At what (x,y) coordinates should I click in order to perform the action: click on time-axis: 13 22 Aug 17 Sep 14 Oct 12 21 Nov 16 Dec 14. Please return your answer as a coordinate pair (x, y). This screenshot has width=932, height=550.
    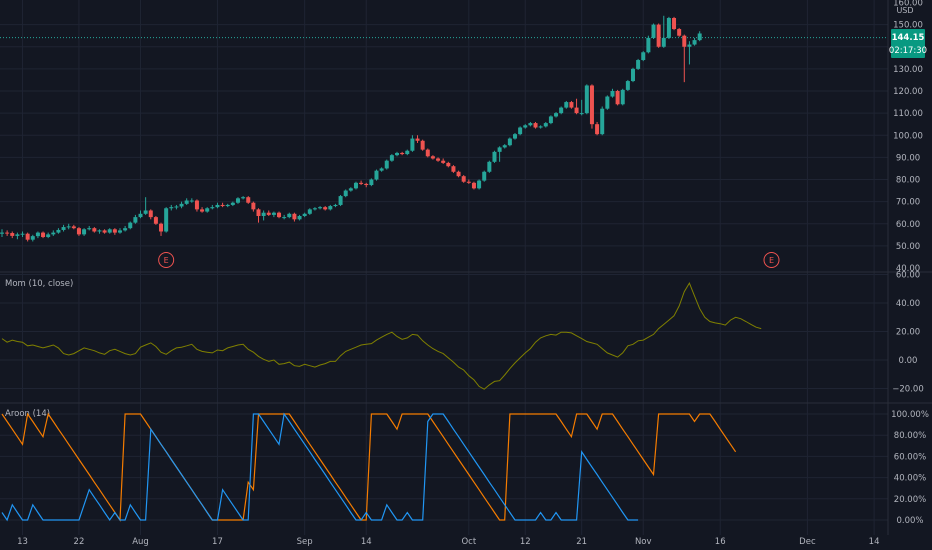
    Looking at the image, I should click on (448, 542).